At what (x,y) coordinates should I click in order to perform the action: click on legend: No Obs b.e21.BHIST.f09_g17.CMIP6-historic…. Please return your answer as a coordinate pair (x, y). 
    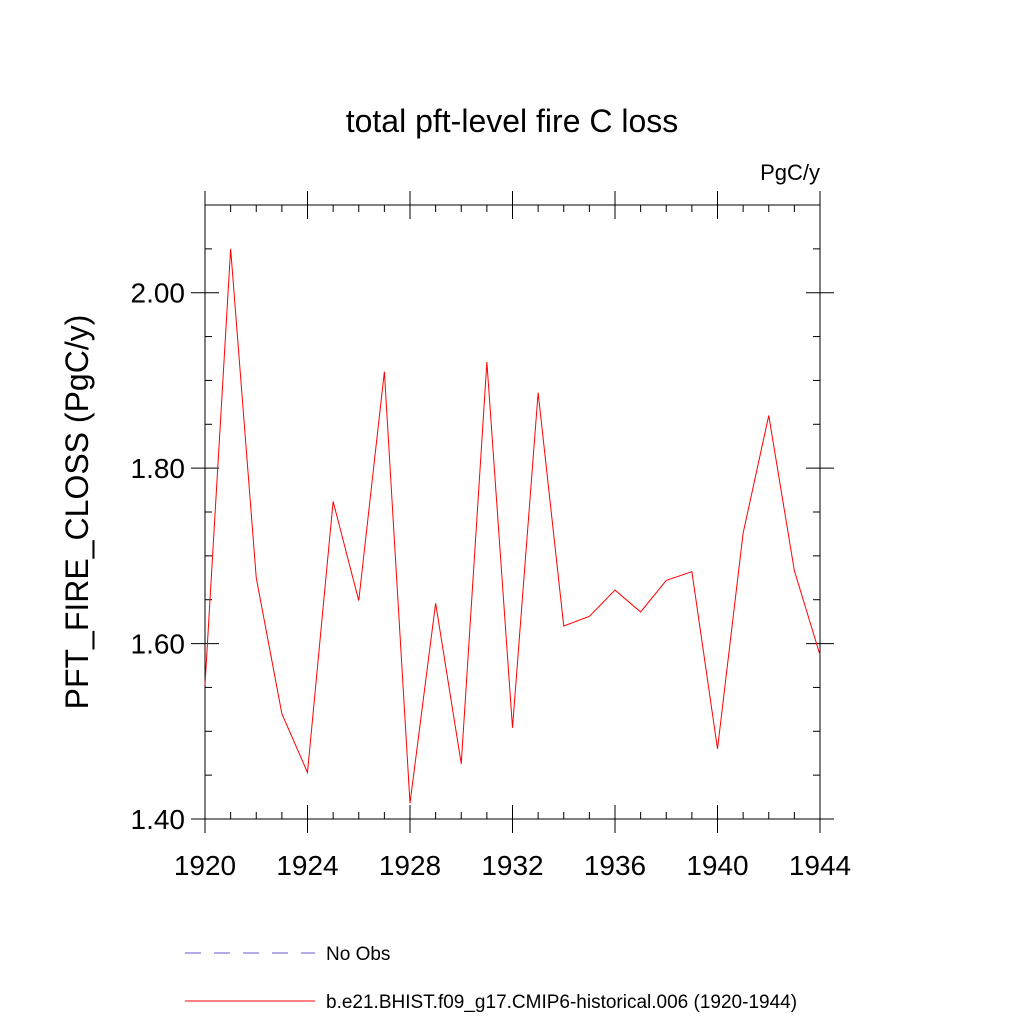
    Looking at the image, I should click on (491, 978).